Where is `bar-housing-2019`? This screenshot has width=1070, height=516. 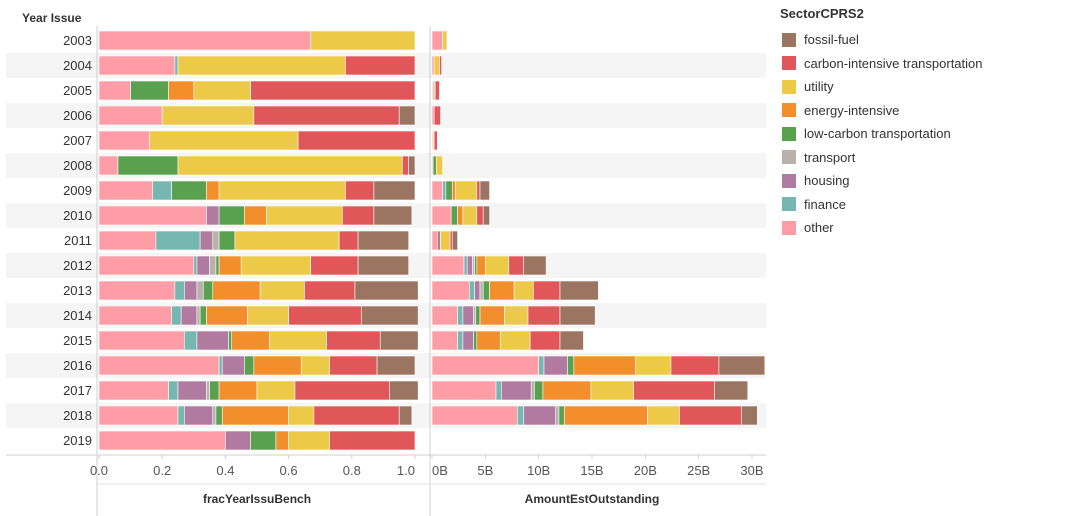
bar-housing-2019 is located at coordinates (238, 440).